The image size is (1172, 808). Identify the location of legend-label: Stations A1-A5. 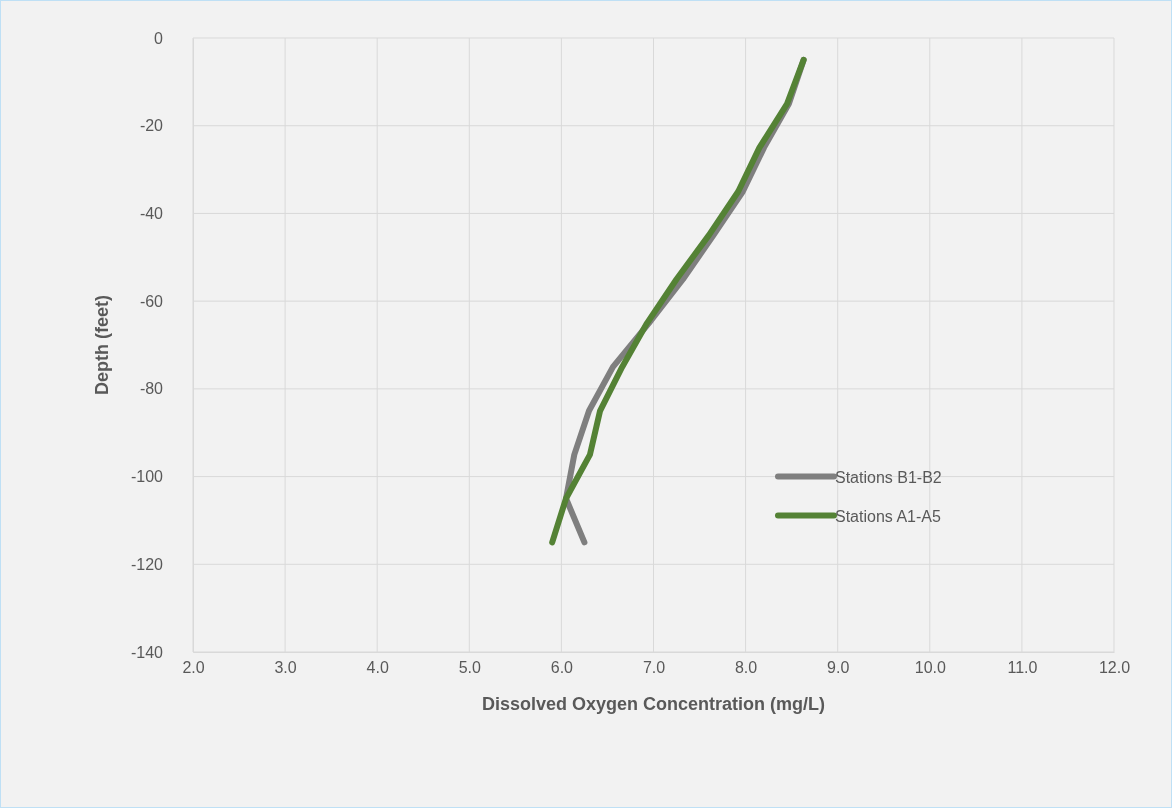
(888, 516).